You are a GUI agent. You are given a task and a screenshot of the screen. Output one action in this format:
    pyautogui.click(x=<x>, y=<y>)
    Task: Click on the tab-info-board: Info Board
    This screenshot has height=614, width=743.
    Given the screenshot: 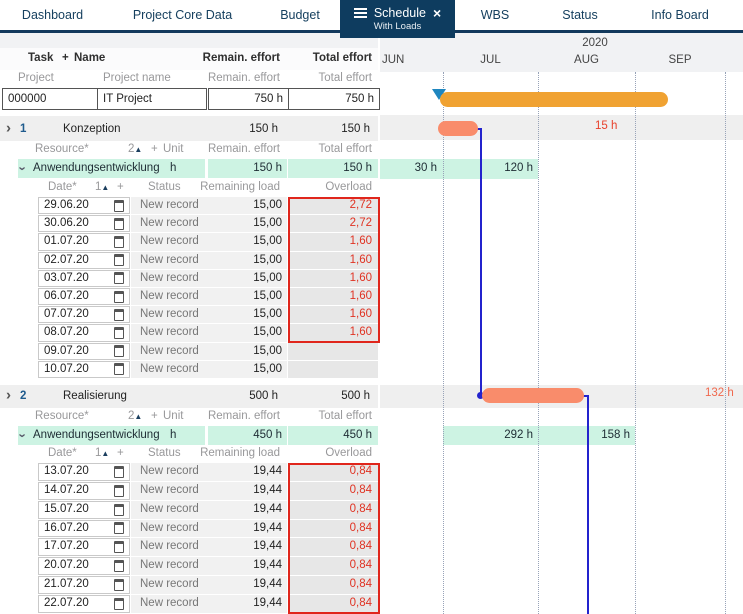 What is the action you would take?
    pyautogui.click(x=680, y=15)
    